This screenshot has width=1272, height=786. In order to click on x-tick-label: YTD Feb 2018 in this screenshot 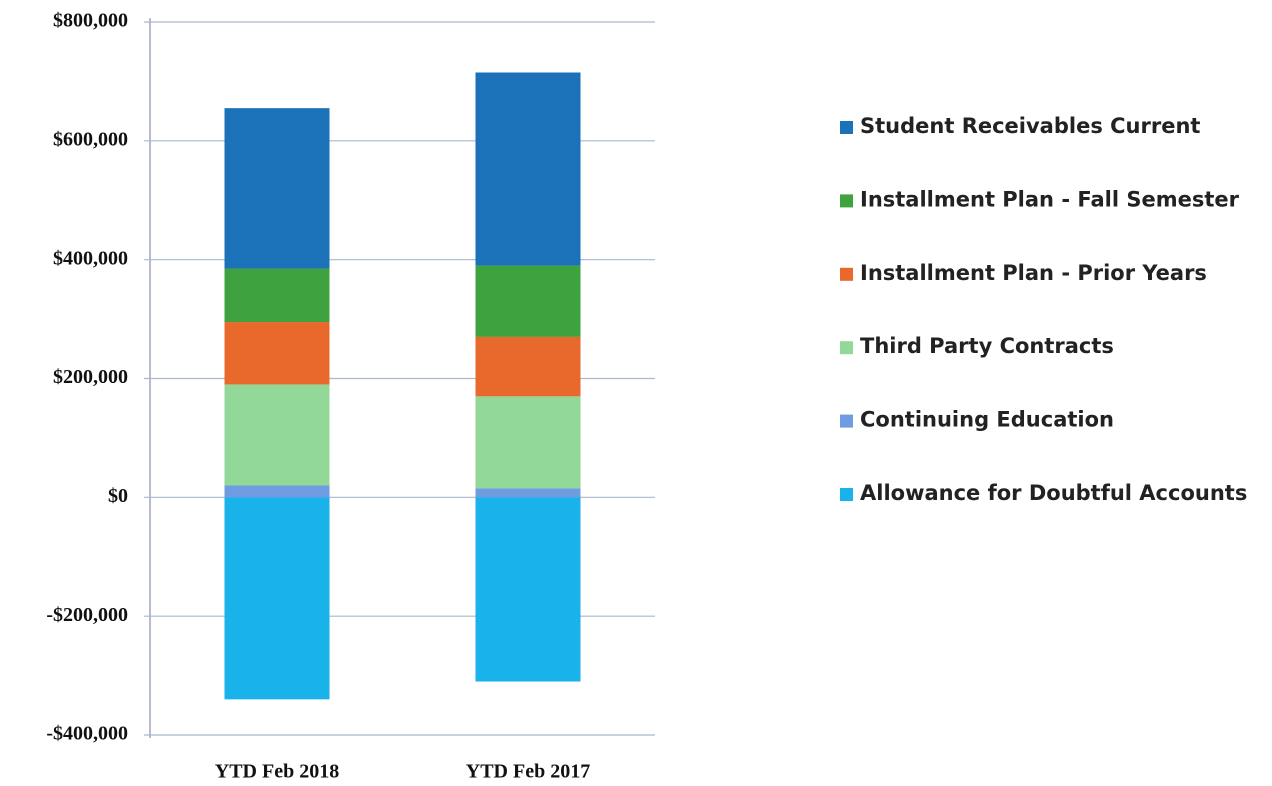, I will do `click(277, 772)`.